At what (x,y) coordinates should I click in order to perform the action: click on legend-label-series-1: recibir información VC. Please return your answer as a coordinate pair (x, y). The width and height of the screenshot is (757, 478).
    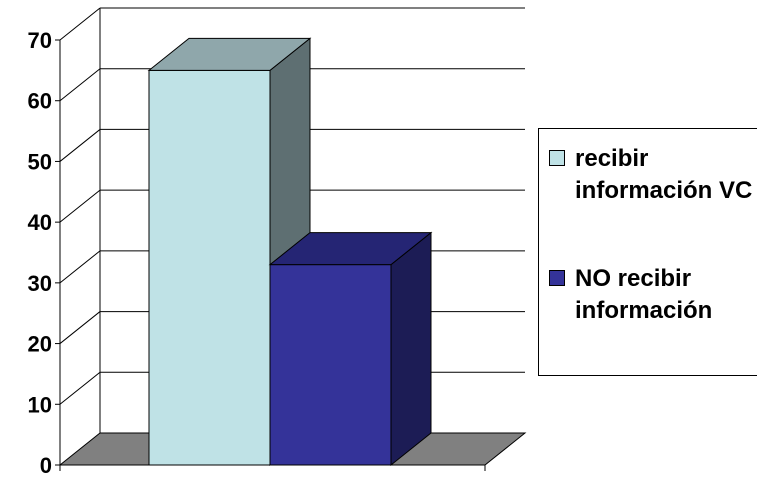
    Looking at the image, I should click on (664, 174).